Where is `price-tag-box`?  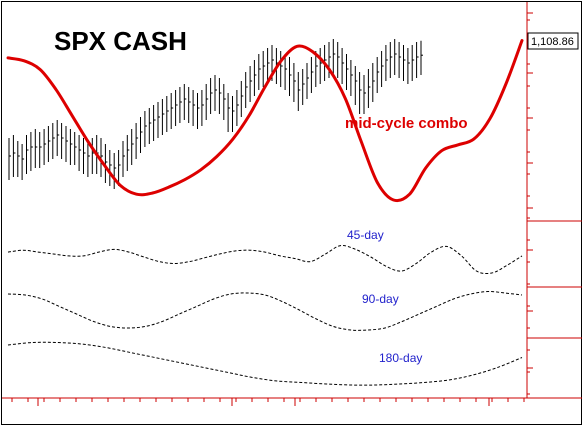 price-tag-box is located at coordinates (553, 41).